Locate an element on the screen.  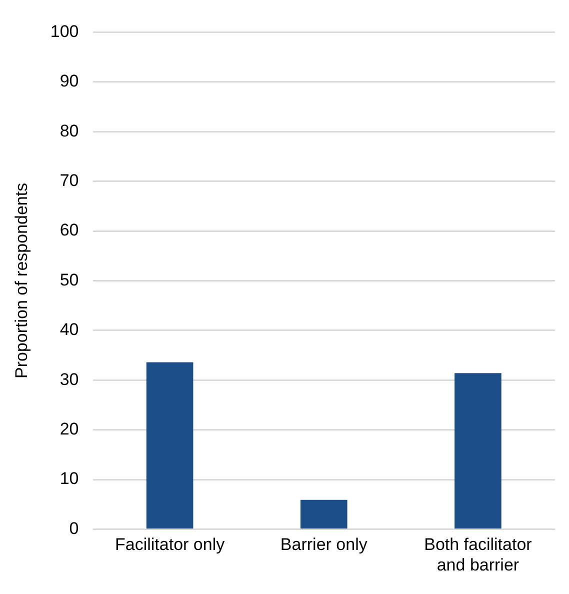
y-tick-label: 80 is located at coordinates (69, 130).